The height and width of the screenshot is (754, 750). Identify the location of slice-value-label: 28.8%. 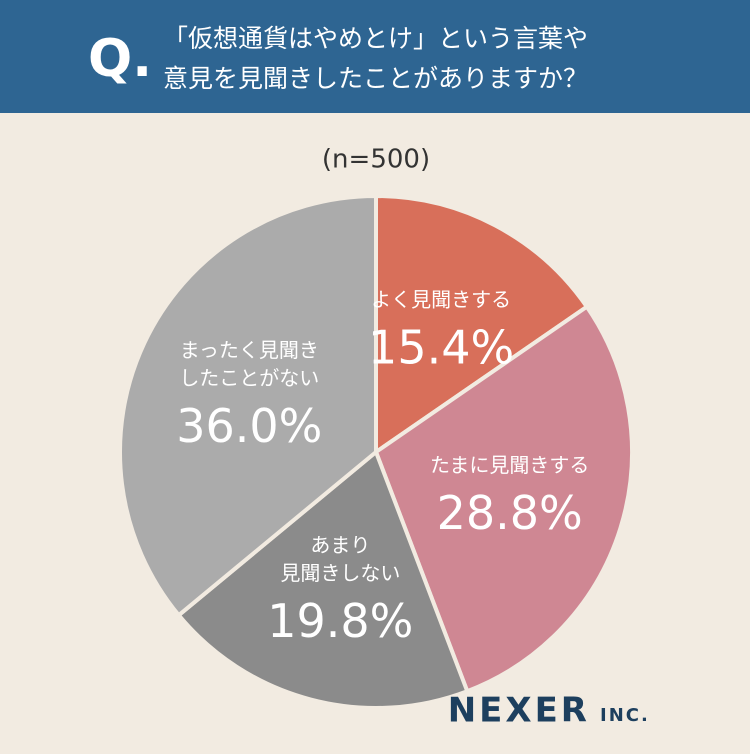
(510, 513).